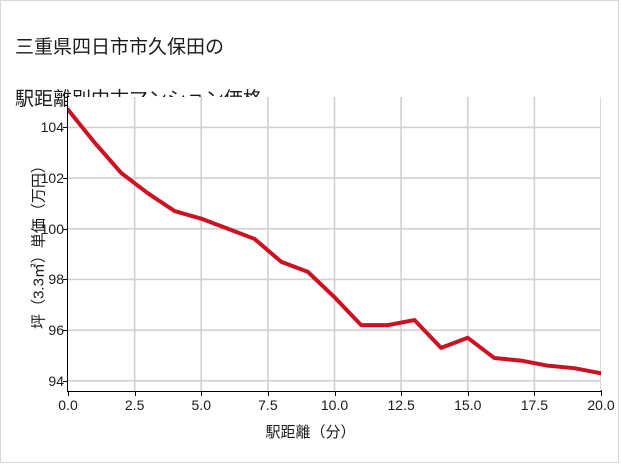 Image resolution: width=621 pixels, height=466 pixels. What do you see at coordinates (334, 405) in the screenshot?
I see `x-axis-tick-label: 10.0` at bounding box center [334, 405].